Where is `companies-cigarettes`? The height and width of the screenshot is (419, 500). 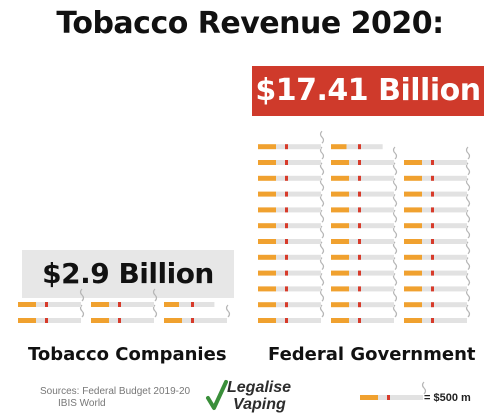
companies-cigarettes is located at coordinates (124, 305).